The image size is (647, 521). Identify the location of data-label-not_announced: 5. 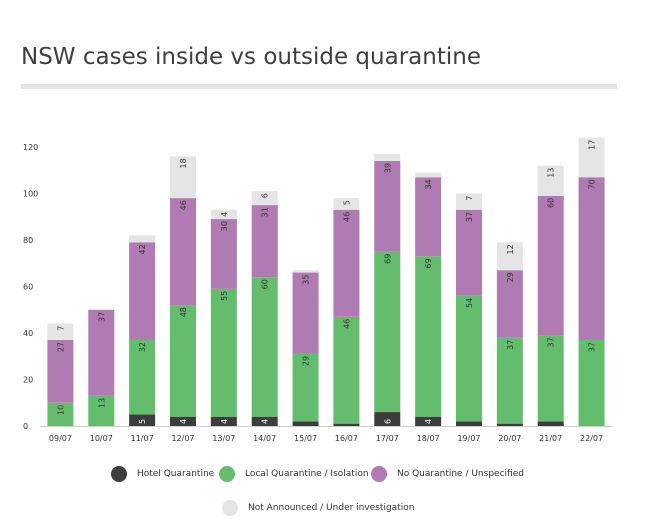
(346, 202).